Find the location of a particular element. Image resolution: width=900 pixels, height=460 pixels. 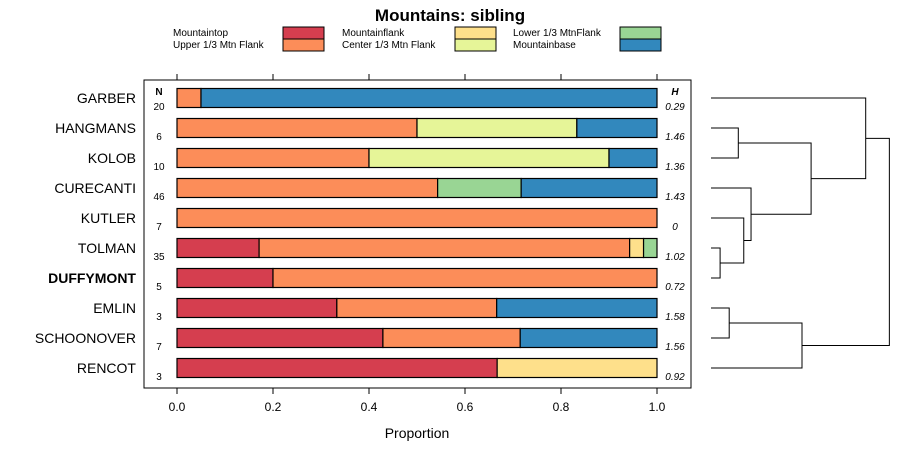

row-h: 0.72 is located at coordinates (675, 287).